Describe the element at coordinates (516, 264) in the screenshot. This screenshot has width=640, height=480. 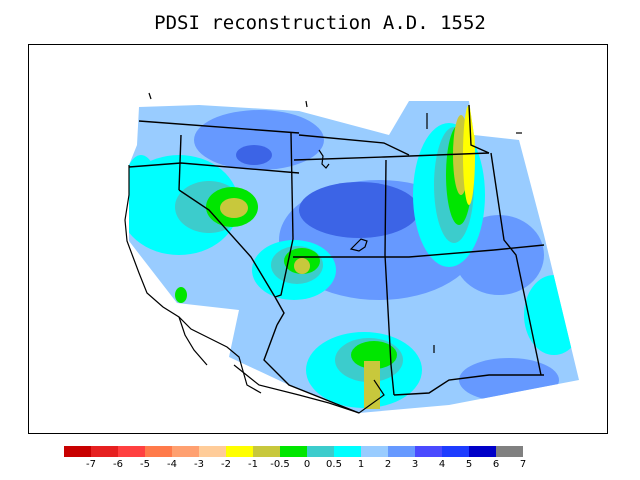
I see `border-nm-tx` at that location.